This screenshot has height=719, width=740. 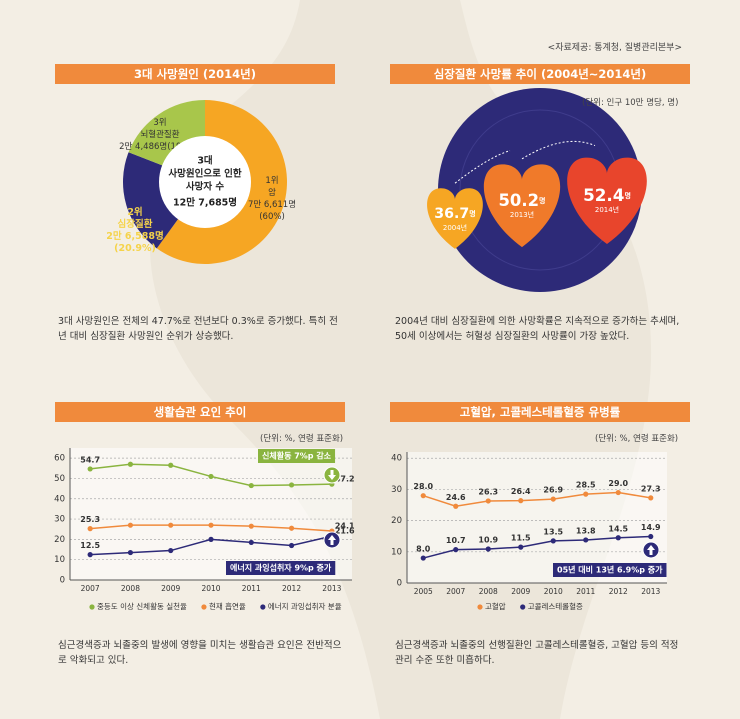 What do you see at coordinates (553, 531) in the screenshot?
I see `data-label: 13.5` at bounding box center [553, 531].